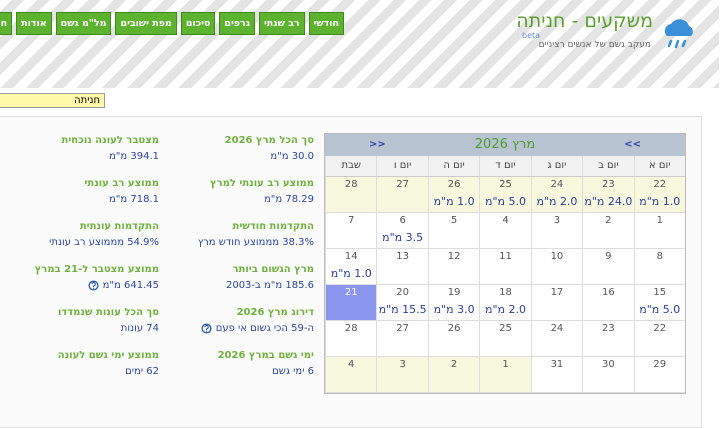 This screenshot has height=428, width=720. I want to click on day-number: 19, so click(455, 292).